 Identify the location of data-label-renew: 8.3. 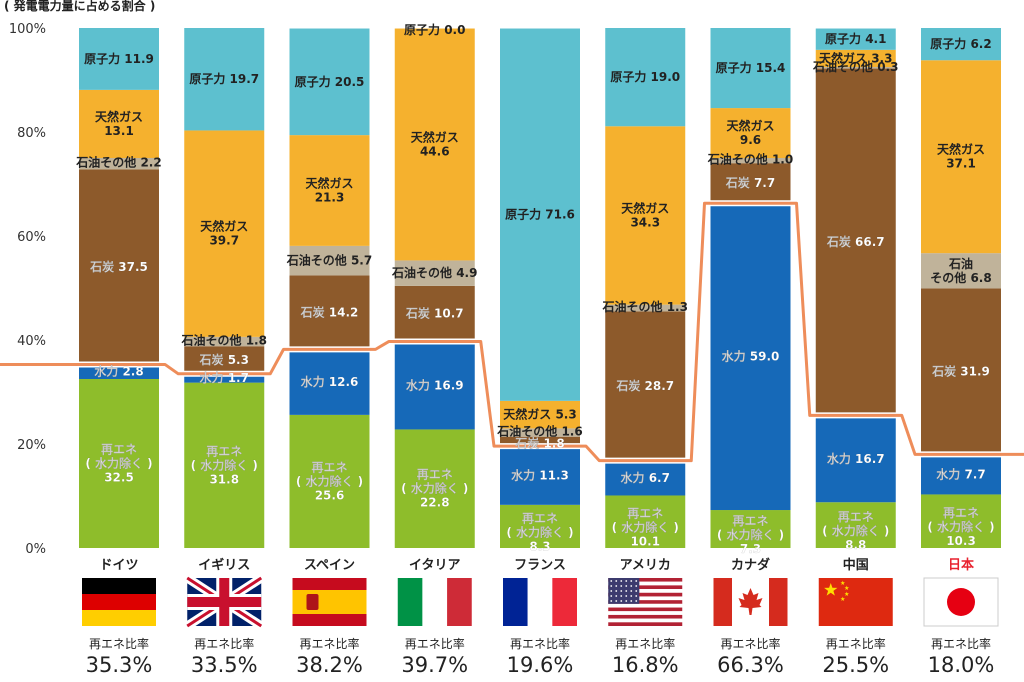
(539, 546).